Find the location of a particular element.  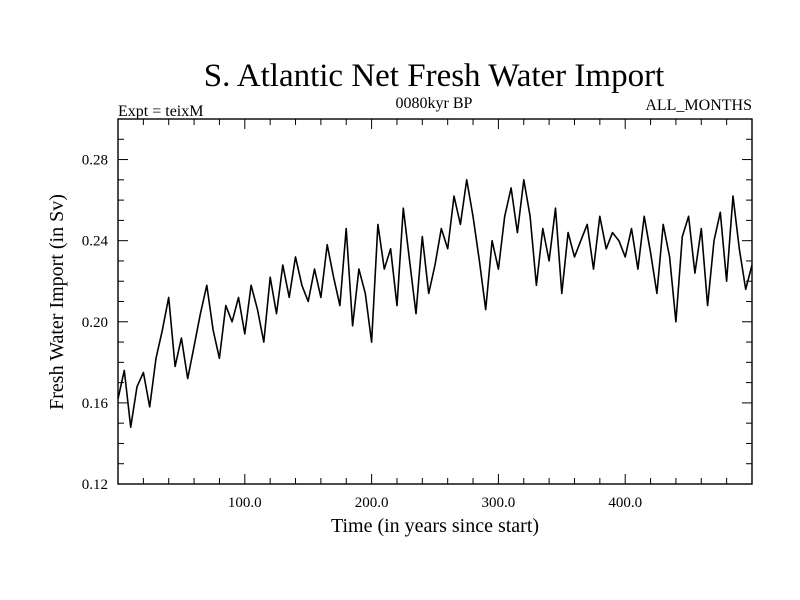

x-tick-label: 400.0 is located at coordinates (625, 503).